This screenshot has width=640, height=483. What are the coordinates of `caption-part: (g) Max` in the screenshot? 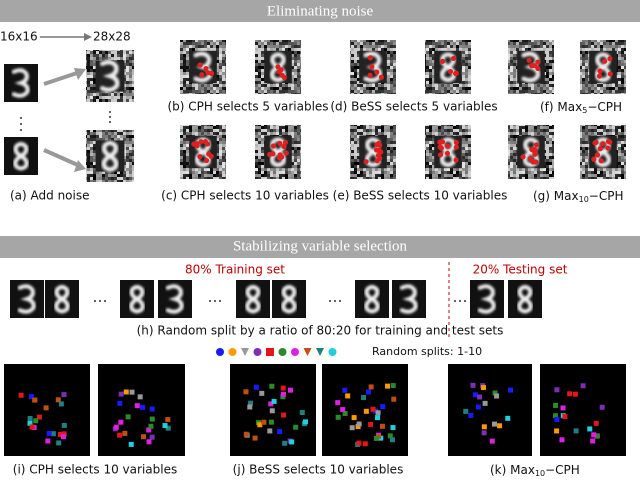 It's located at (556, 196).